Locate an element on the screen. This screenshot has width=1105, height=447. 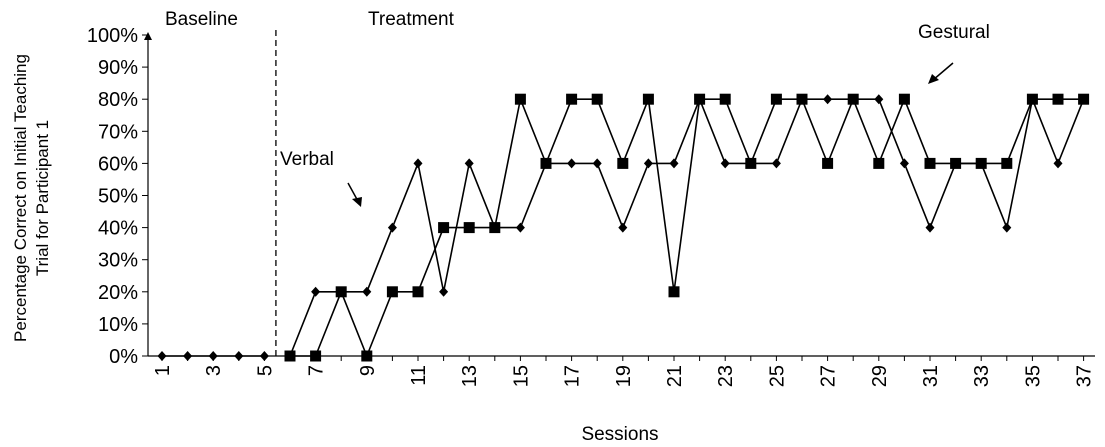
y-tick-label: 100% is located at coordinates (112, 36).